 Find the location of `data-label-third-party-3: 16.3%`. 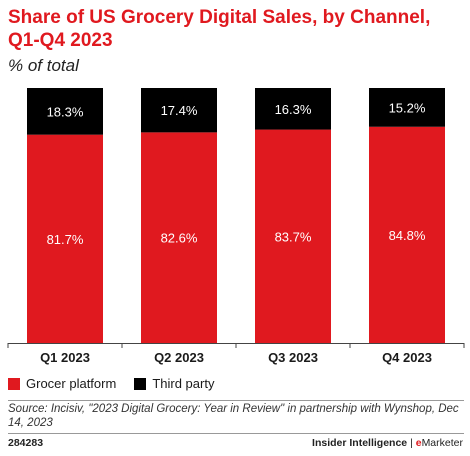

data-label-third-party-3: 16.3% is located at coordinates (293, 109).